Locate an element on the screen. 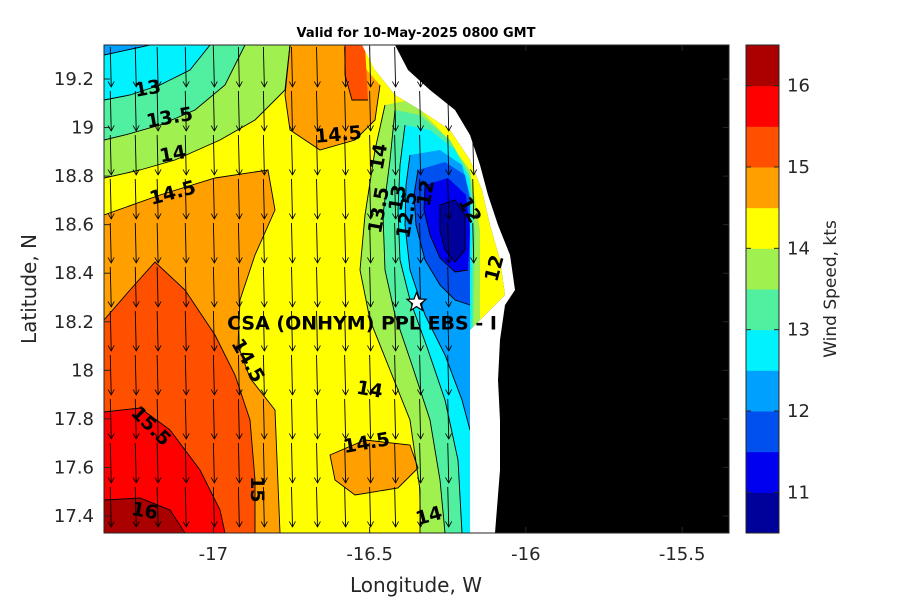  x-tick-label: -16.5 is located at coordinates (369, 554).